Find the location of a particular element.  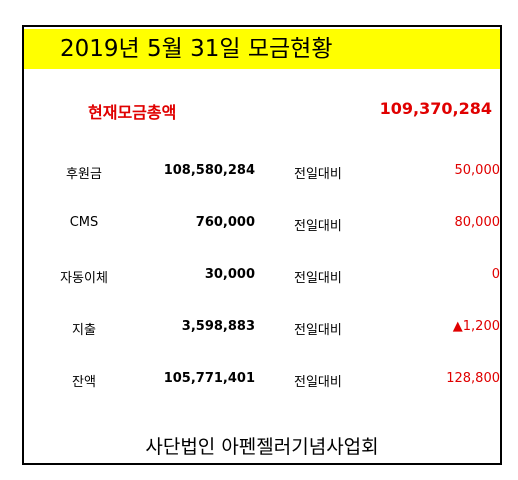

footer: 사단법인 아펜젤러기념사업회 is located at coordinates (262, 447).